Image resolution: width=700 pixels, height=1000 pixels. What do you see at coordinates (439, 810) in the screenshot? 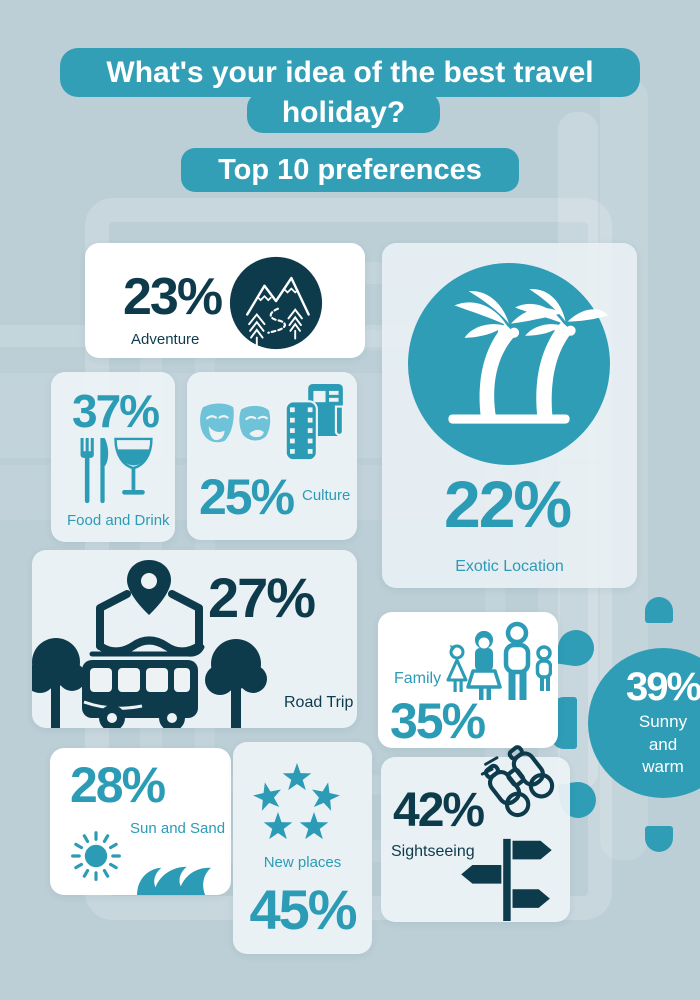
I see `sightseeing-value: 42%` at bounding box center [439, 810].